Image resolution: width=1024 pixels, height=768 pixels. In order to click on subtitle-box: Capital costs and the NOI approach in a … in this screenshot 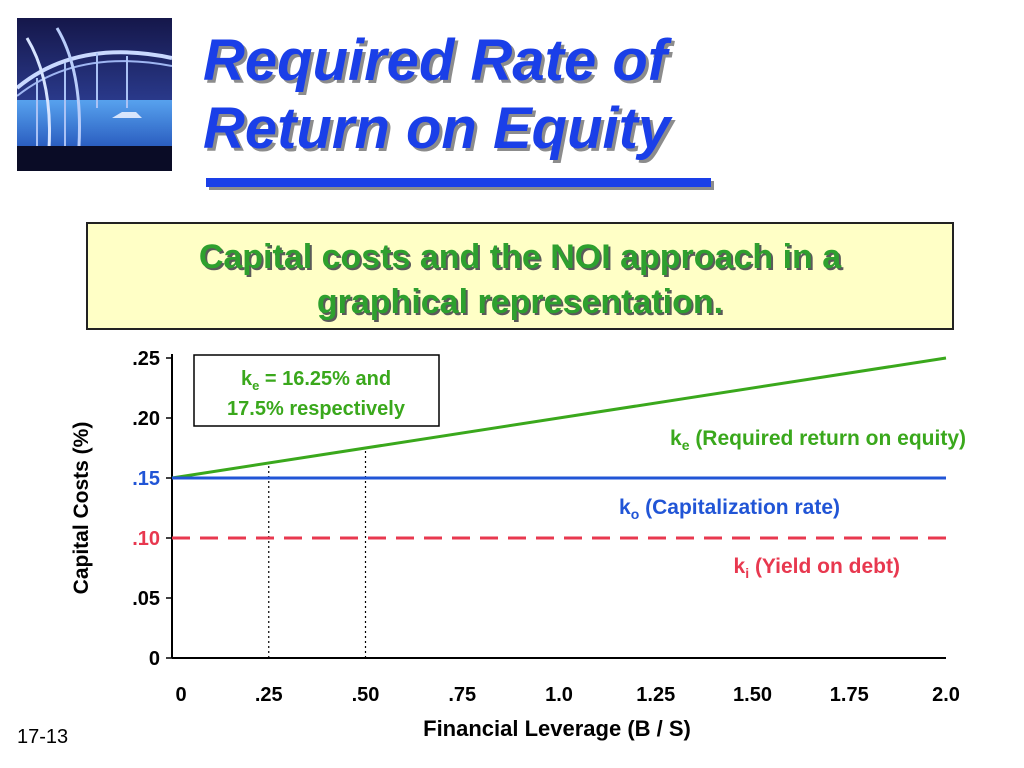, I will do `click(520, 276)`.